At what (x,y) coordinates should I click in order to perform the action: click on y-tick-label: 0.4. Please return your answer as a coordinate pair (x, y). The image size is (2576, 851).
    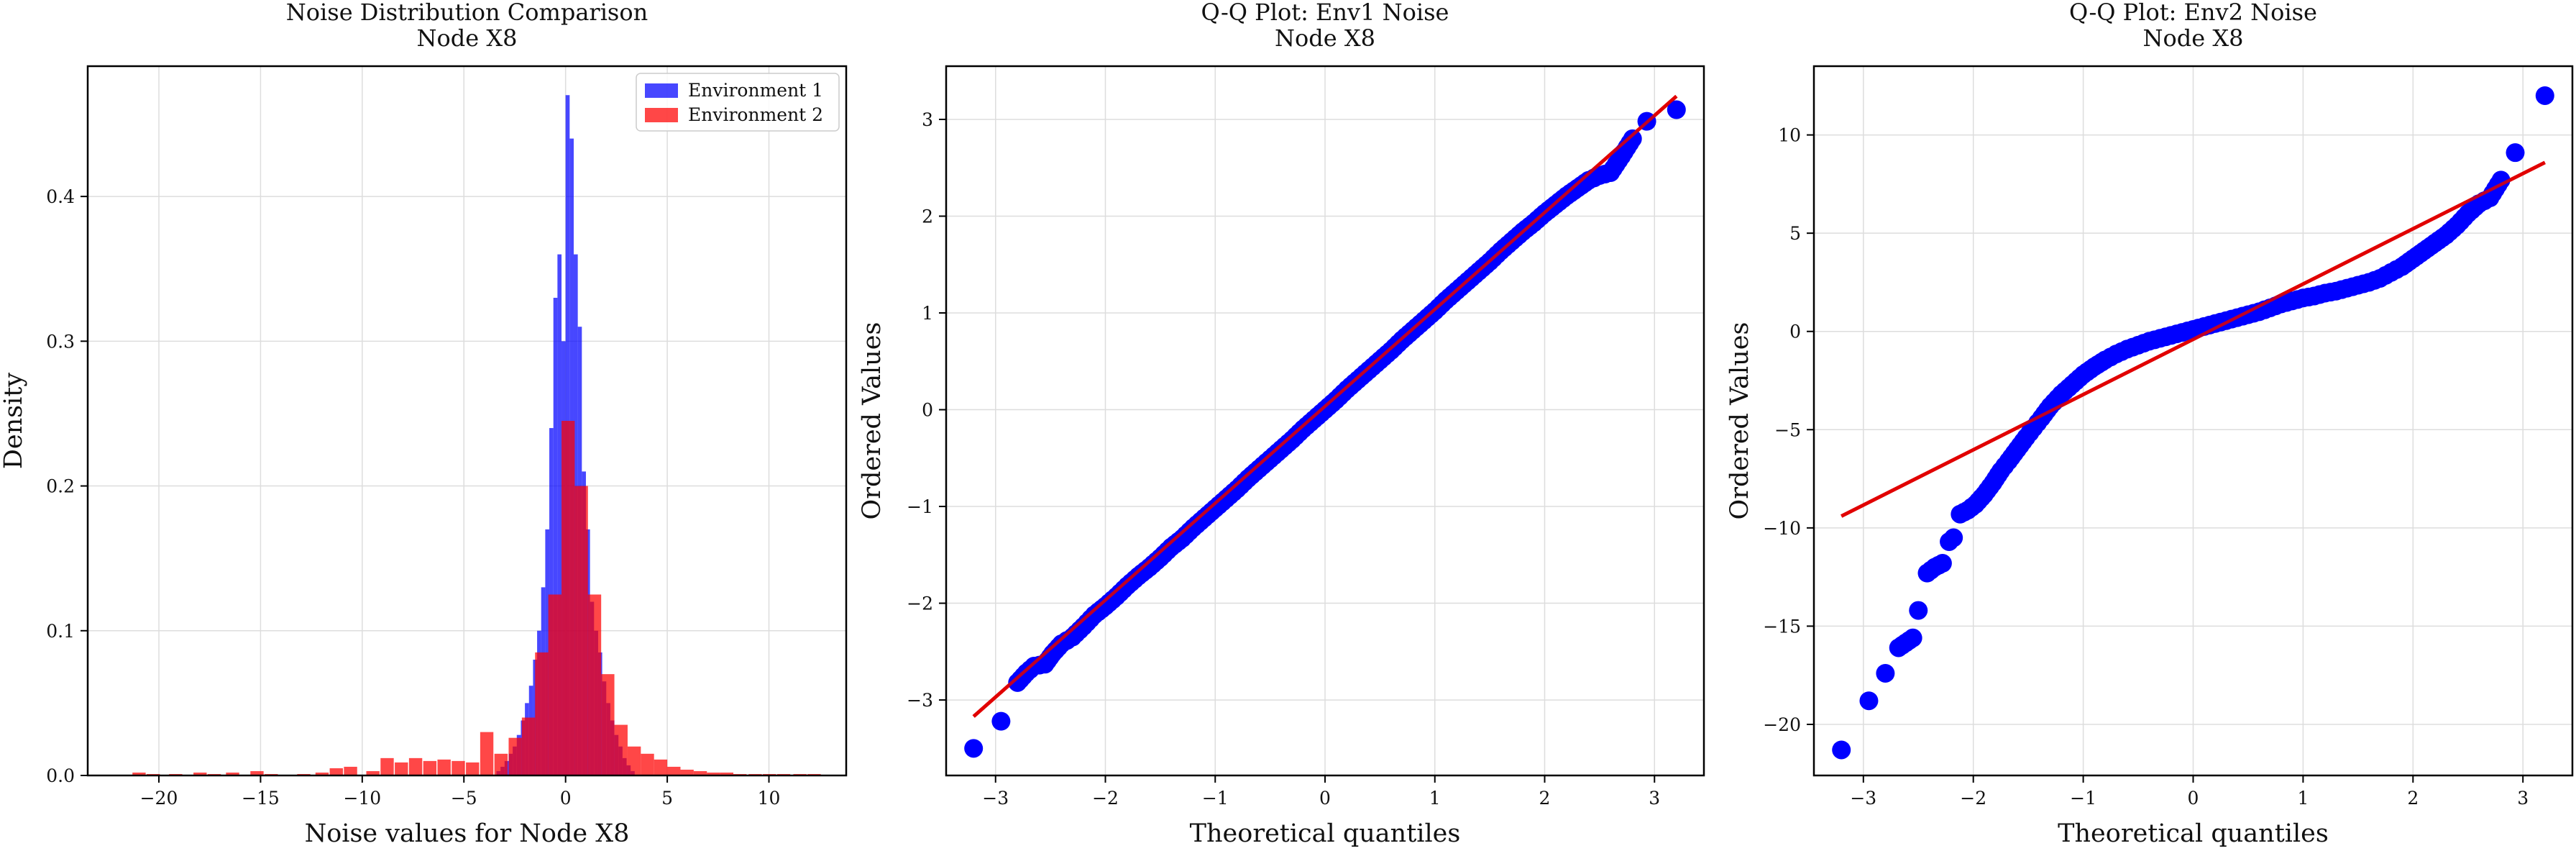
    Looking at the image, I should click on (61, 196).